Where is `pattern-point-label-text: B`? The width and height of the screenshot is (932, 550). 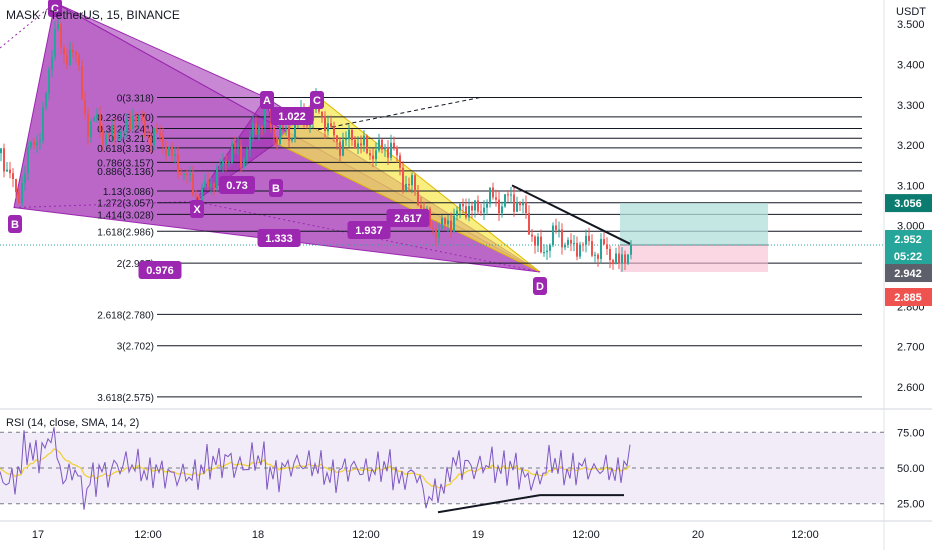 pattern-point-label-text: B is located at coordinates (15, 225).